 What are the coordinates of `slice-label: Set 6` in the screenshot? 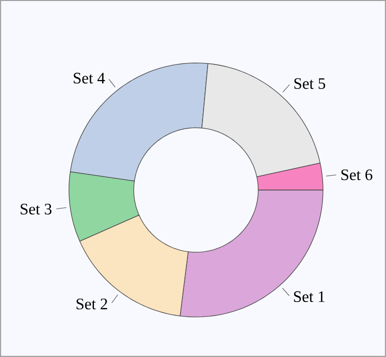 It's located at (356, 174).